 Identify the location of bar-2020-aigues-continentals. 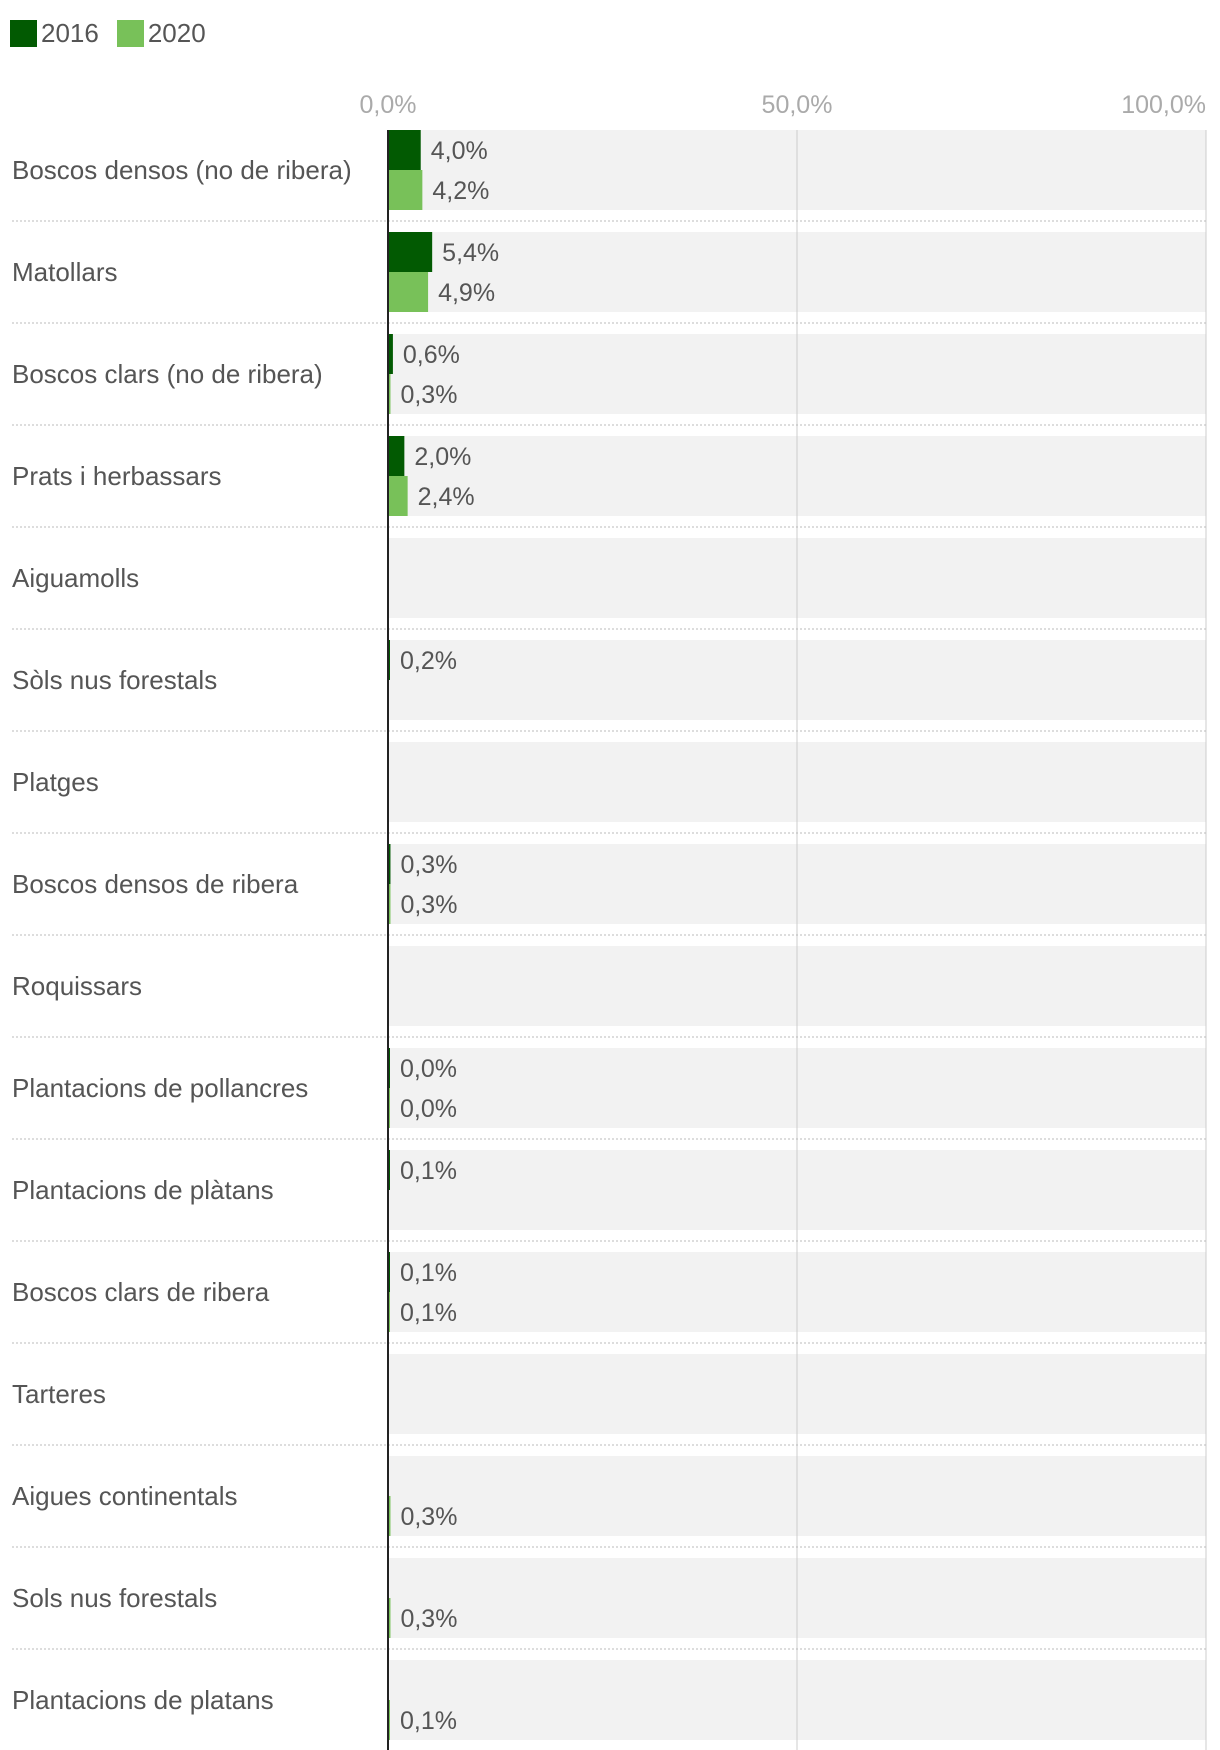
(389, 1516).